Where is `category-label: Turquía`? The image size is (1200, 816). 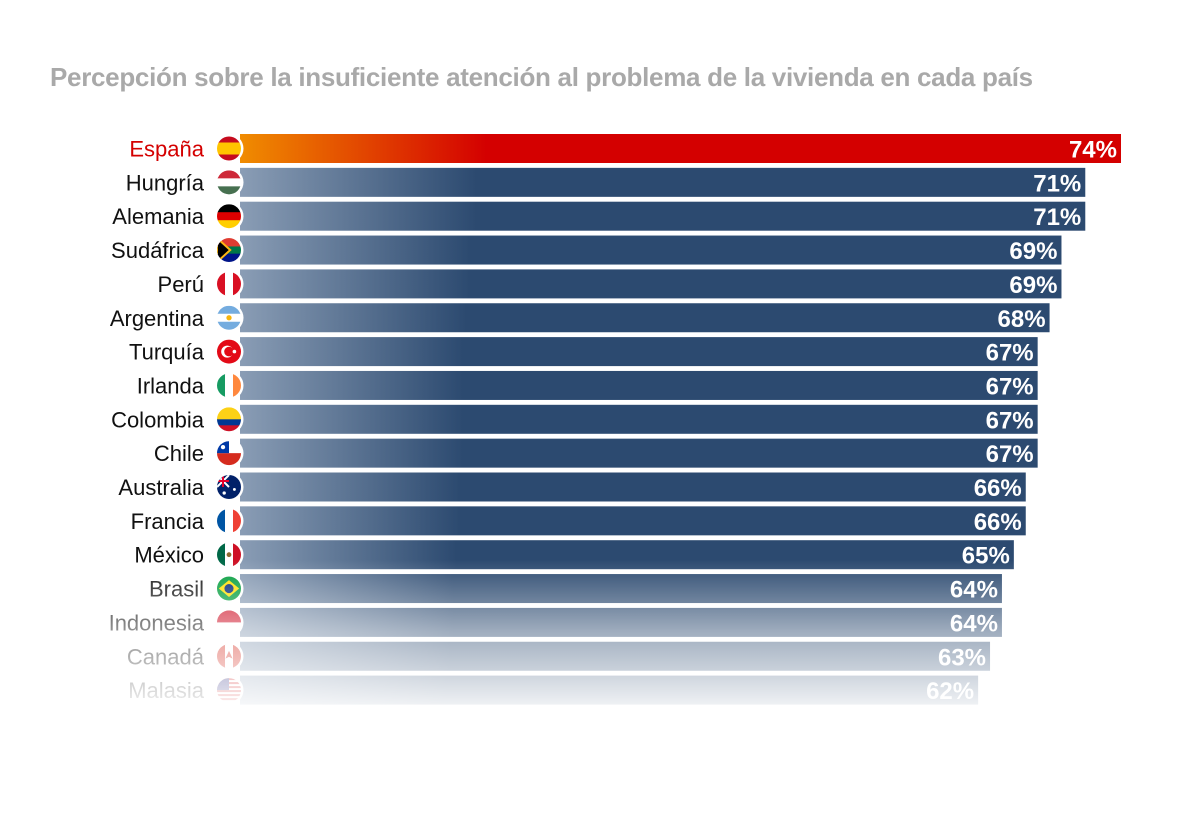 category-label: Turquía is located at coordinates (167, 352).